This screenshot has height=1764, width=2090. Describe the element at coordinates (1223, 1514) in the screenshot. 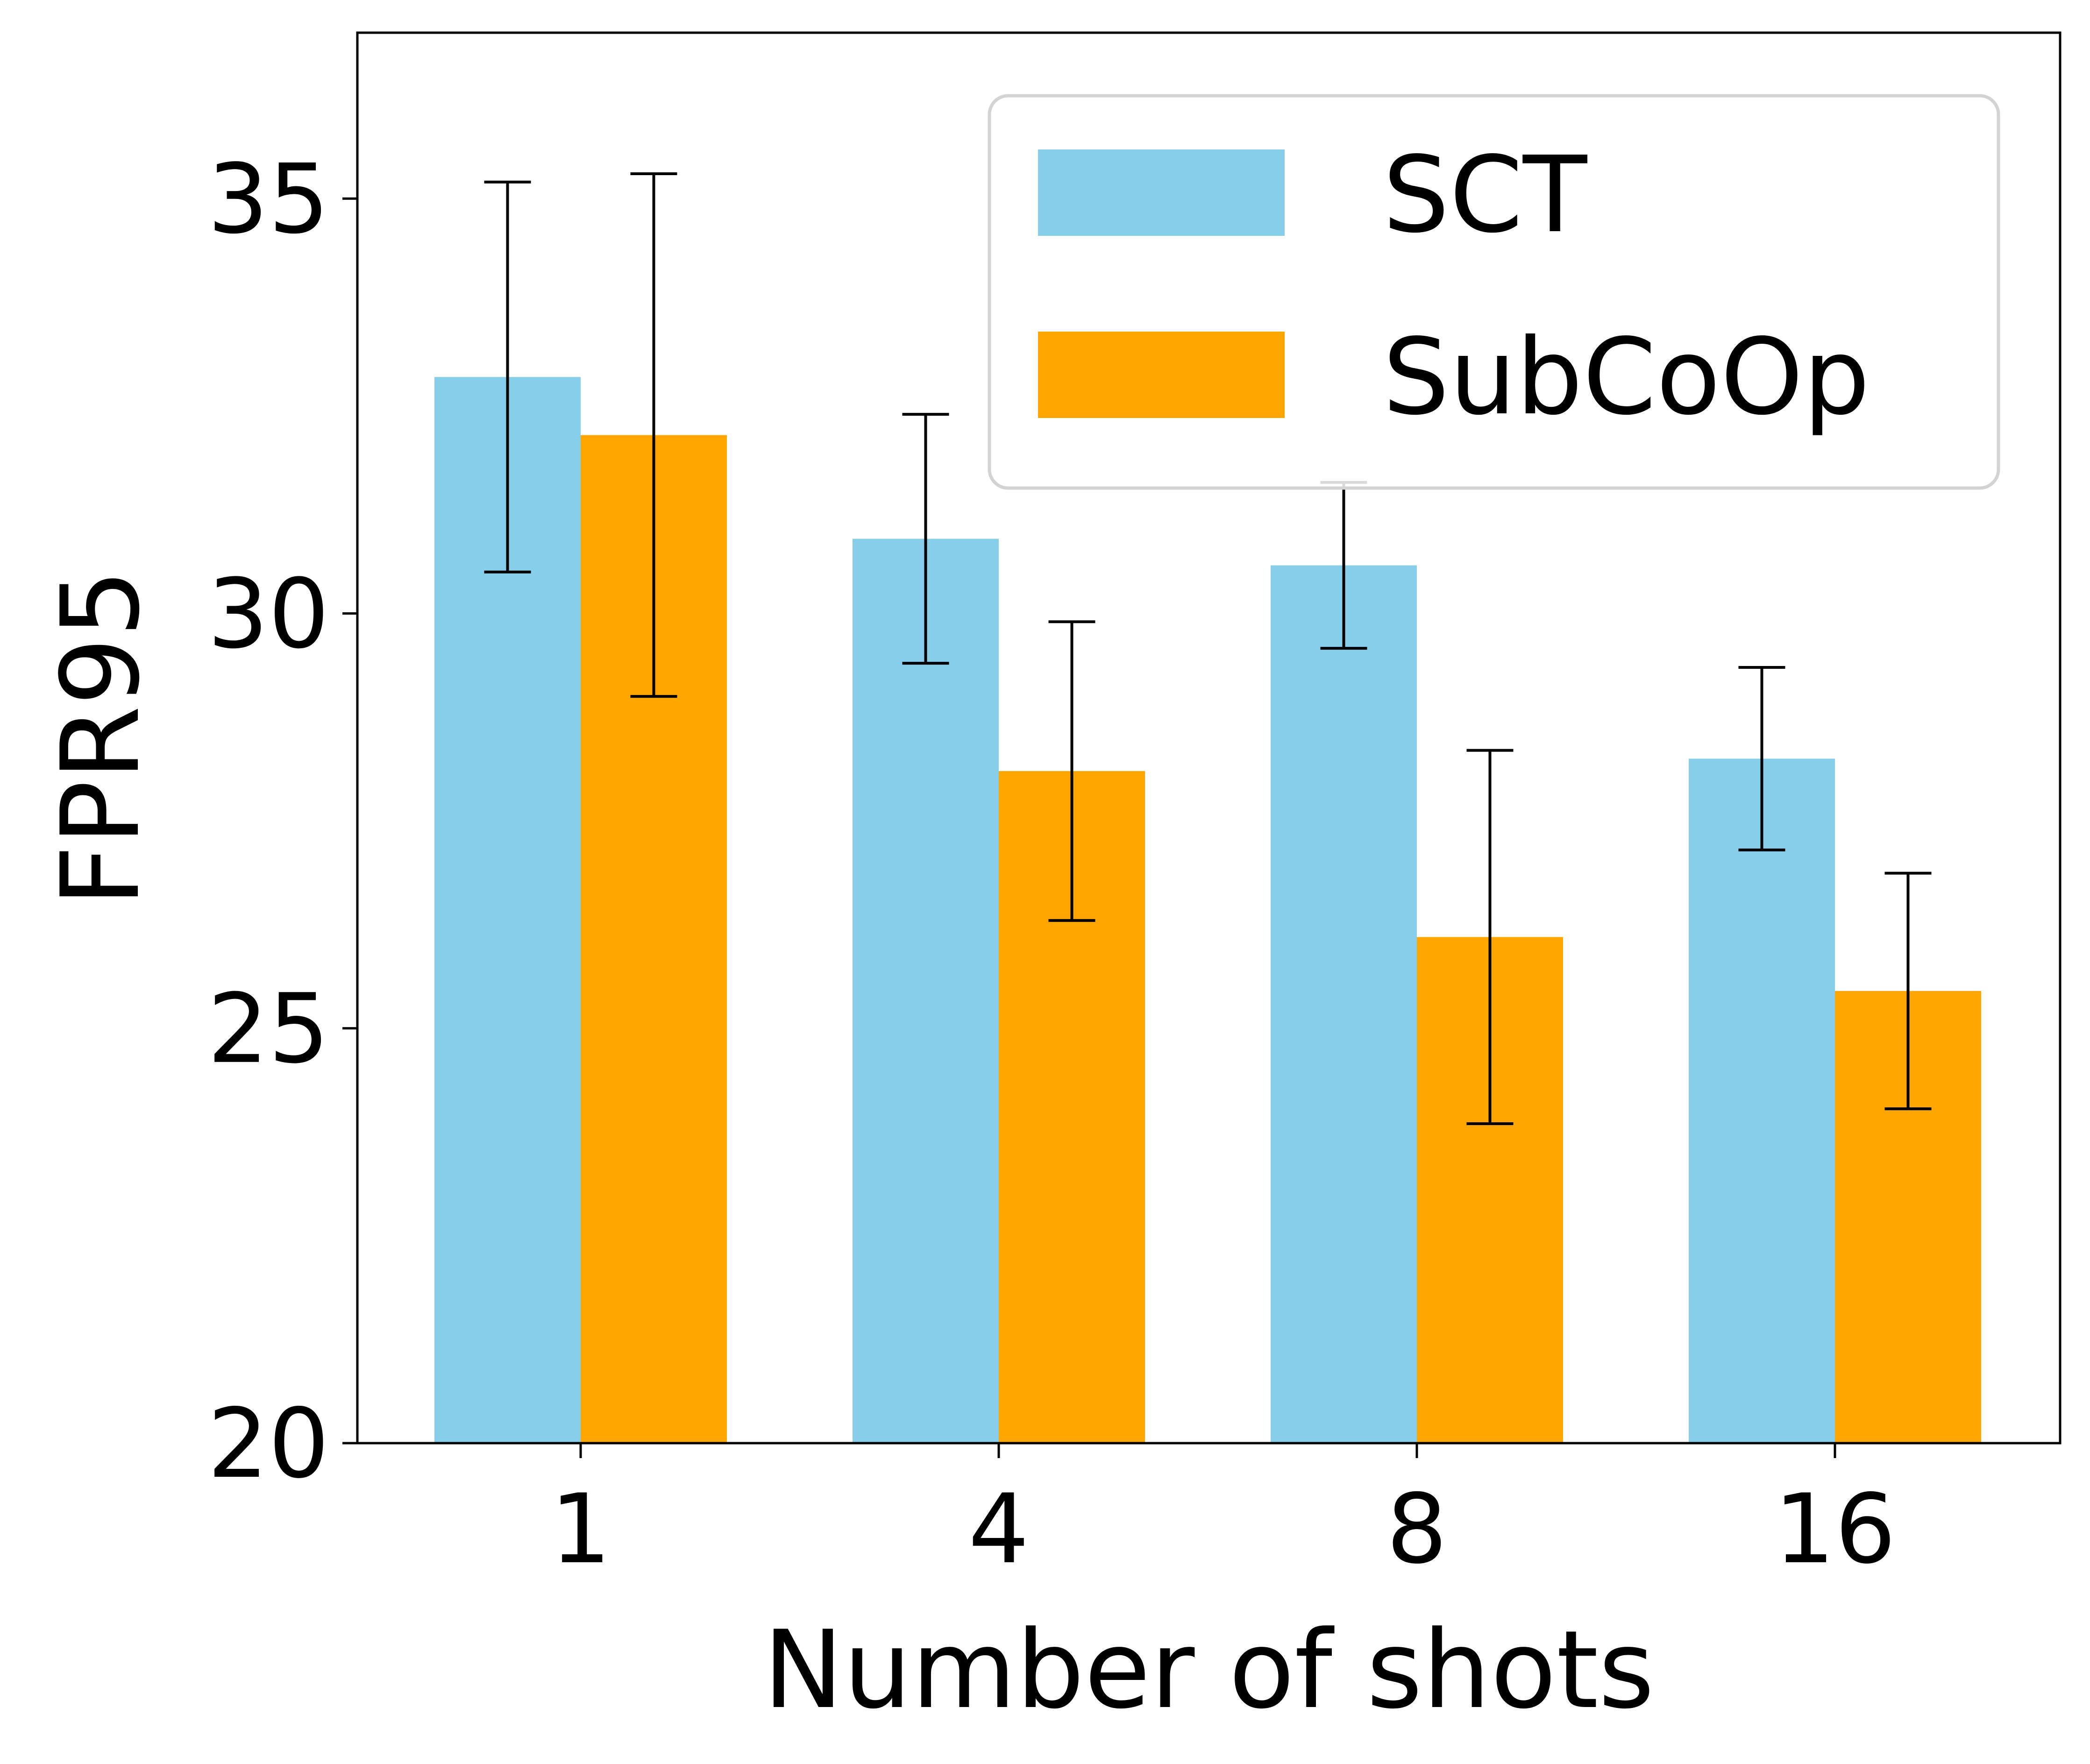

I see `x-axis: 1 4 8 16` at that location.